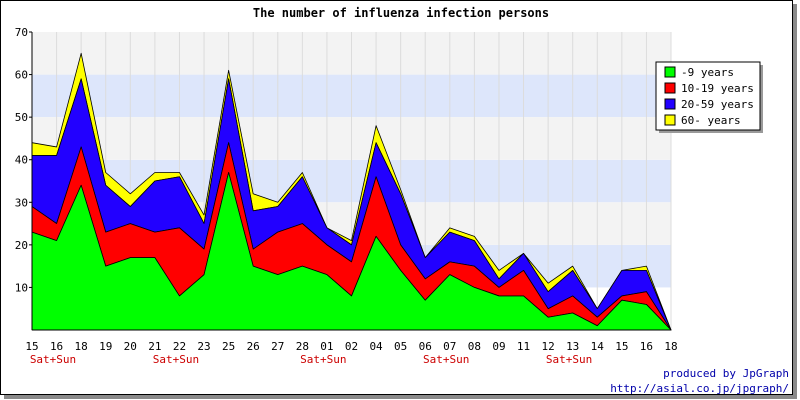 This screenshot has width=800, height=400. I want to click on y-tick-label: 10, so click(21, 287).